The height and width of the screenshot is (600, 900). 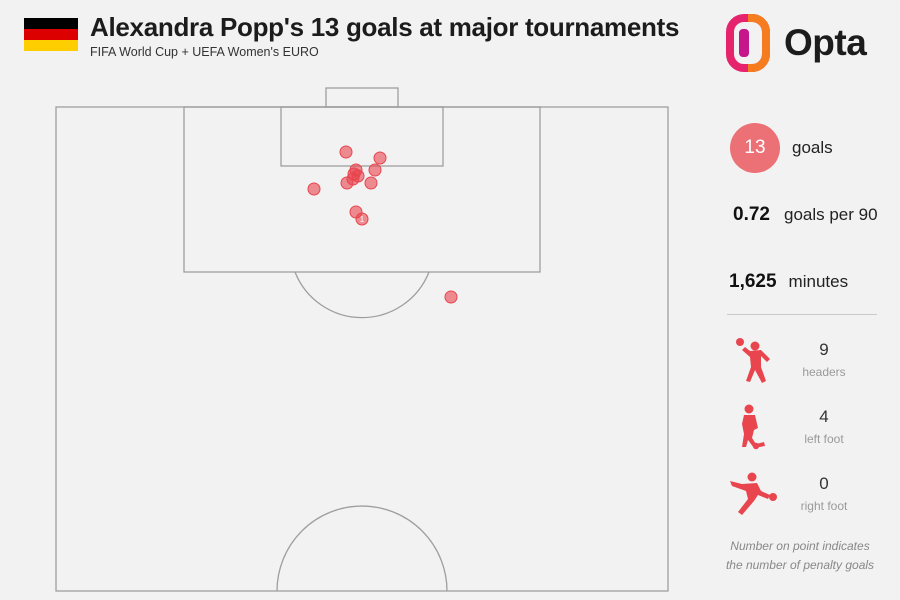 I want to click on headers-count: 9, so click(x=824, y=349).